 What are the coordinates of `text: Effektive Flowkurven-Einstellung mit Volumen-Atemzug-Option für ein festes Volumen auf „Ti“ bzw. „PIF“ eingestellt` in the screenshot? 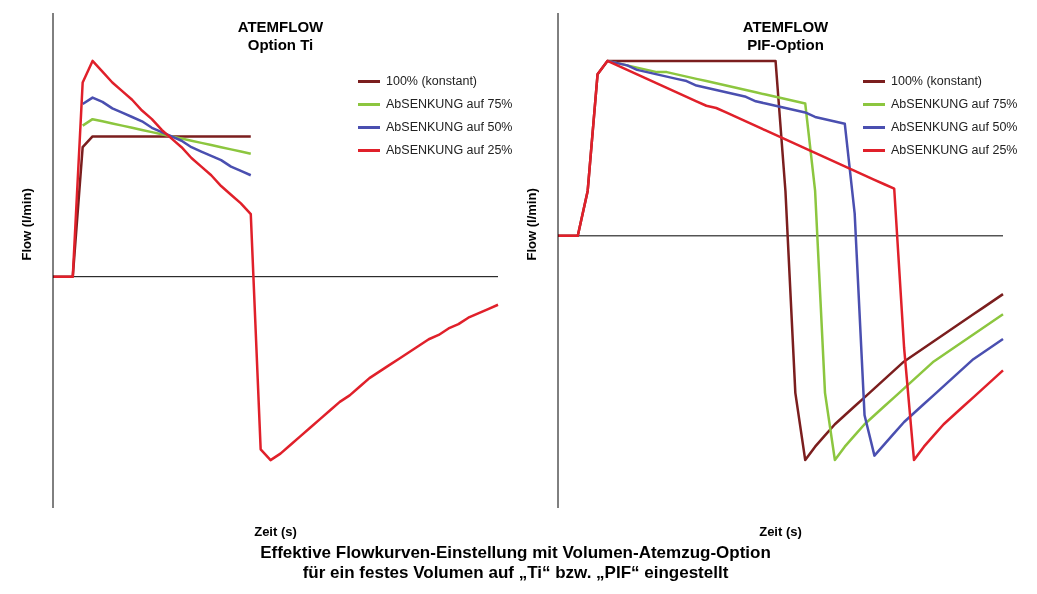 It's located at (515, 563).